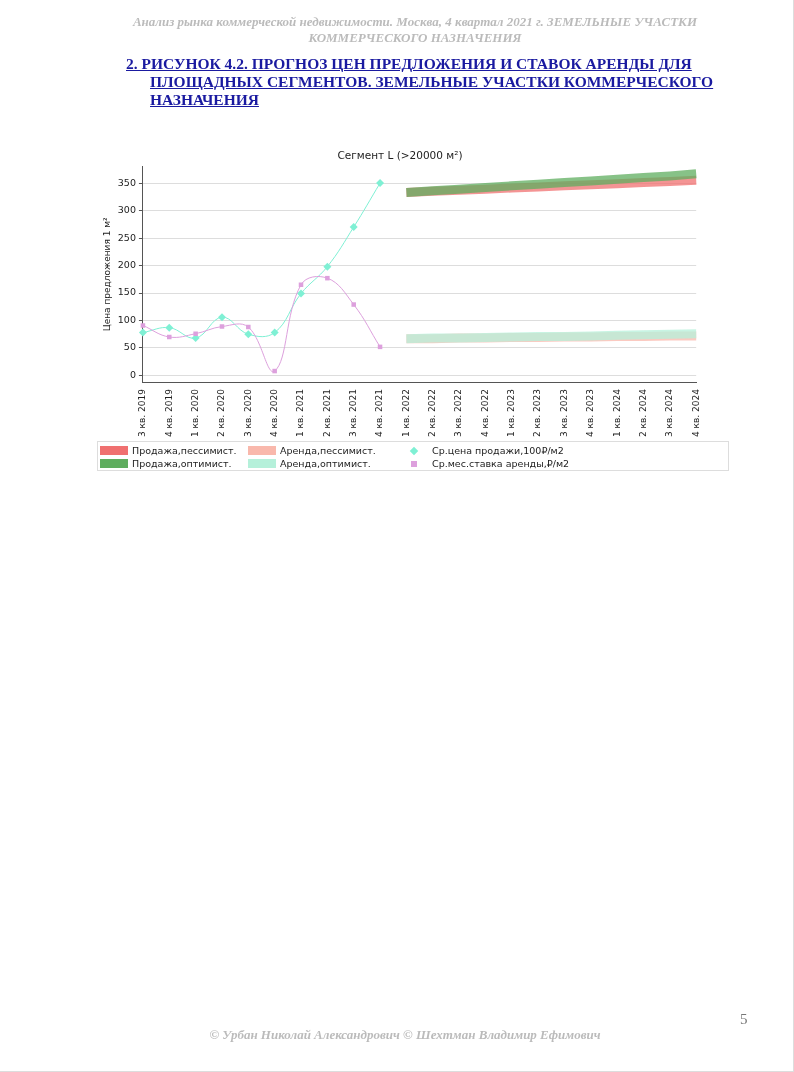 The width and height of the screenshot is (794, 1072). Describe the element at coordinates (168, 412) in the screenshot. I see `x-tick-label: 4 кв. 2019` at that location.